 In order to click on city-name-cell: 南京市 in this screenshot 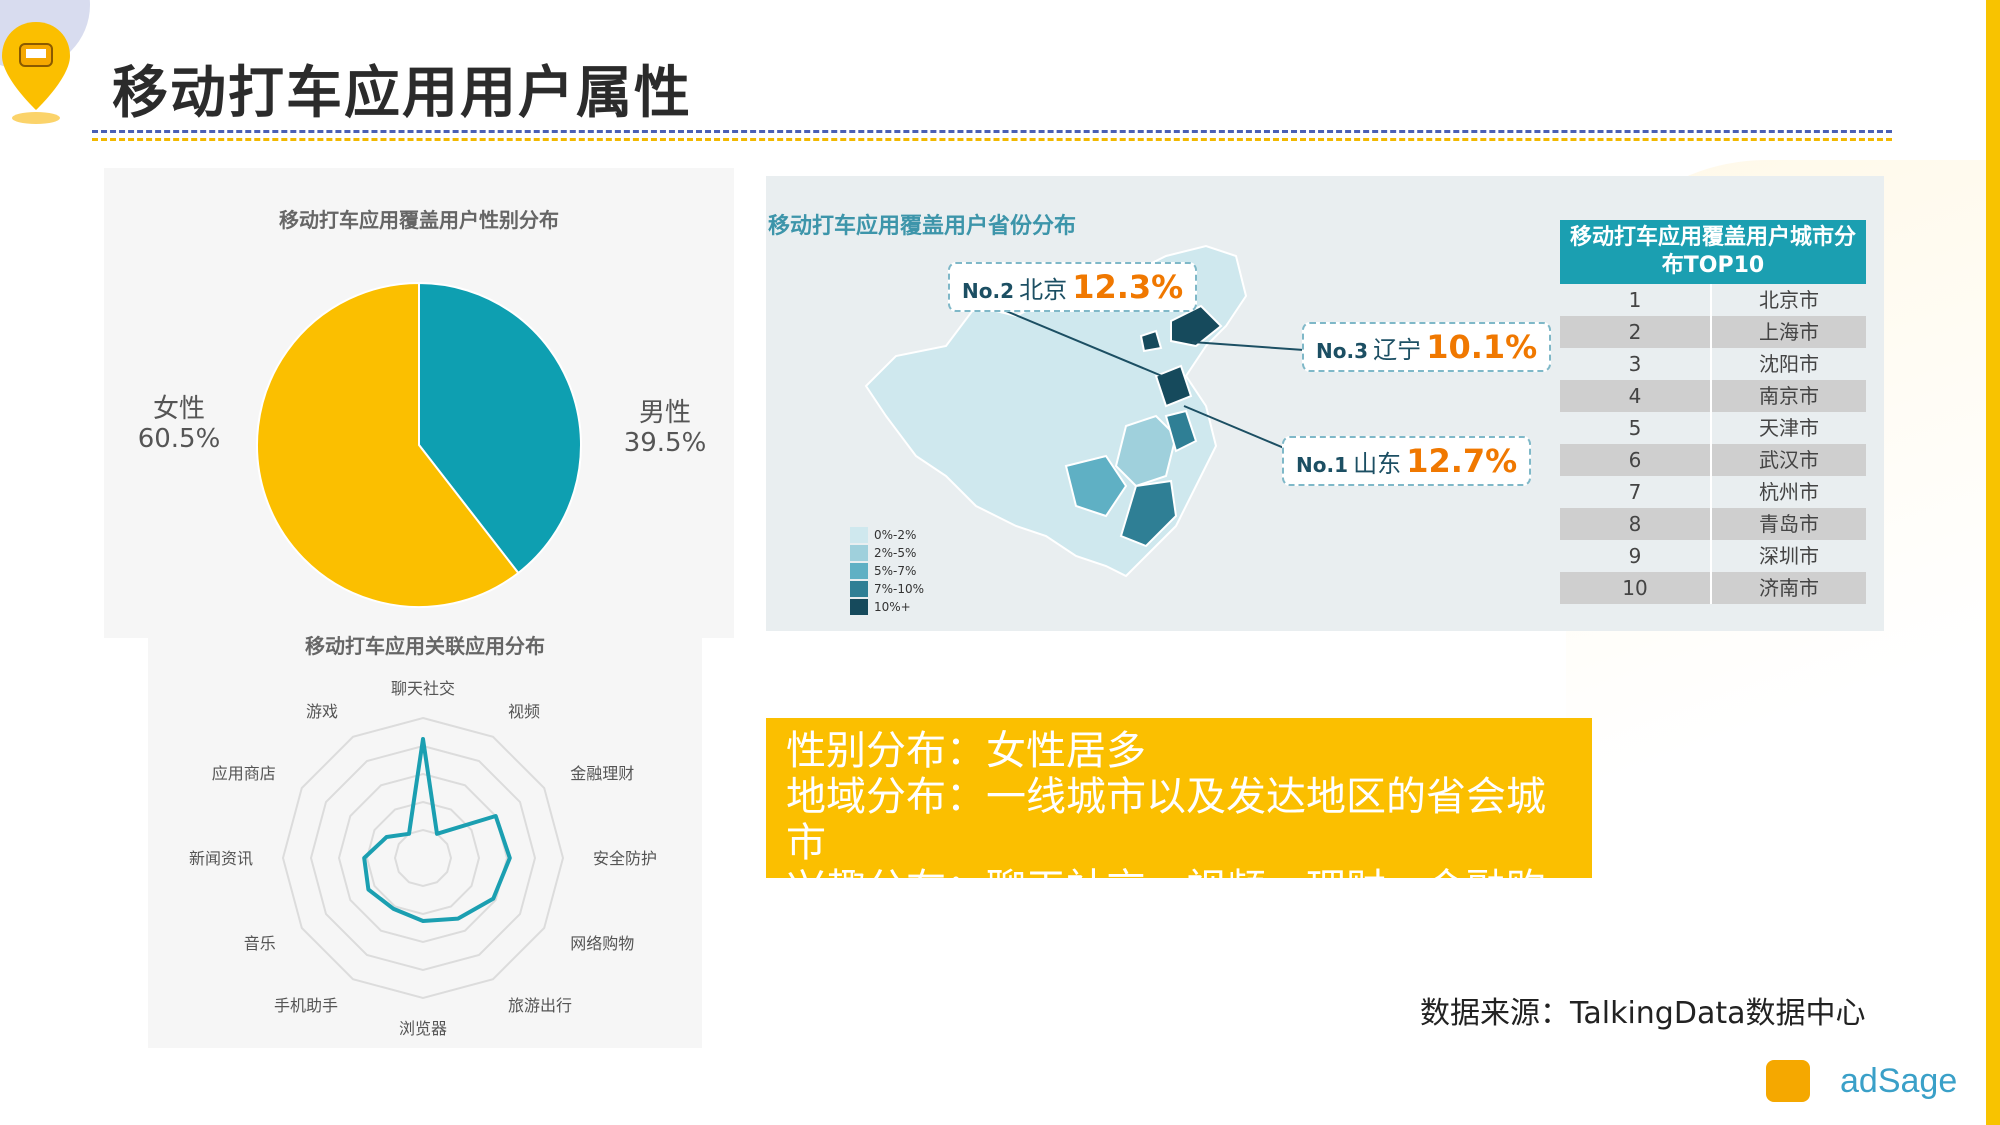, I will do `click(1788, 396)`.